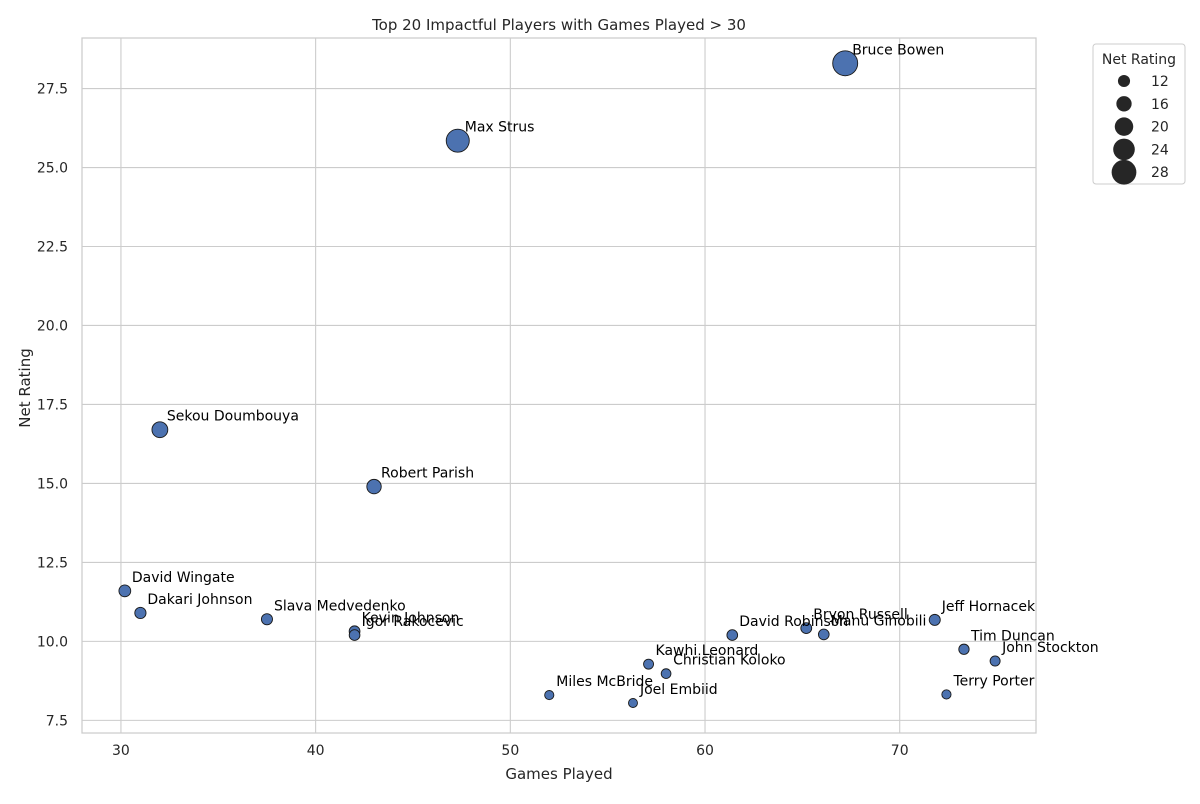  Describe the element at coordinates (1160, 105) in the screenshot. I see `legend-entry-label: 16` at that location.